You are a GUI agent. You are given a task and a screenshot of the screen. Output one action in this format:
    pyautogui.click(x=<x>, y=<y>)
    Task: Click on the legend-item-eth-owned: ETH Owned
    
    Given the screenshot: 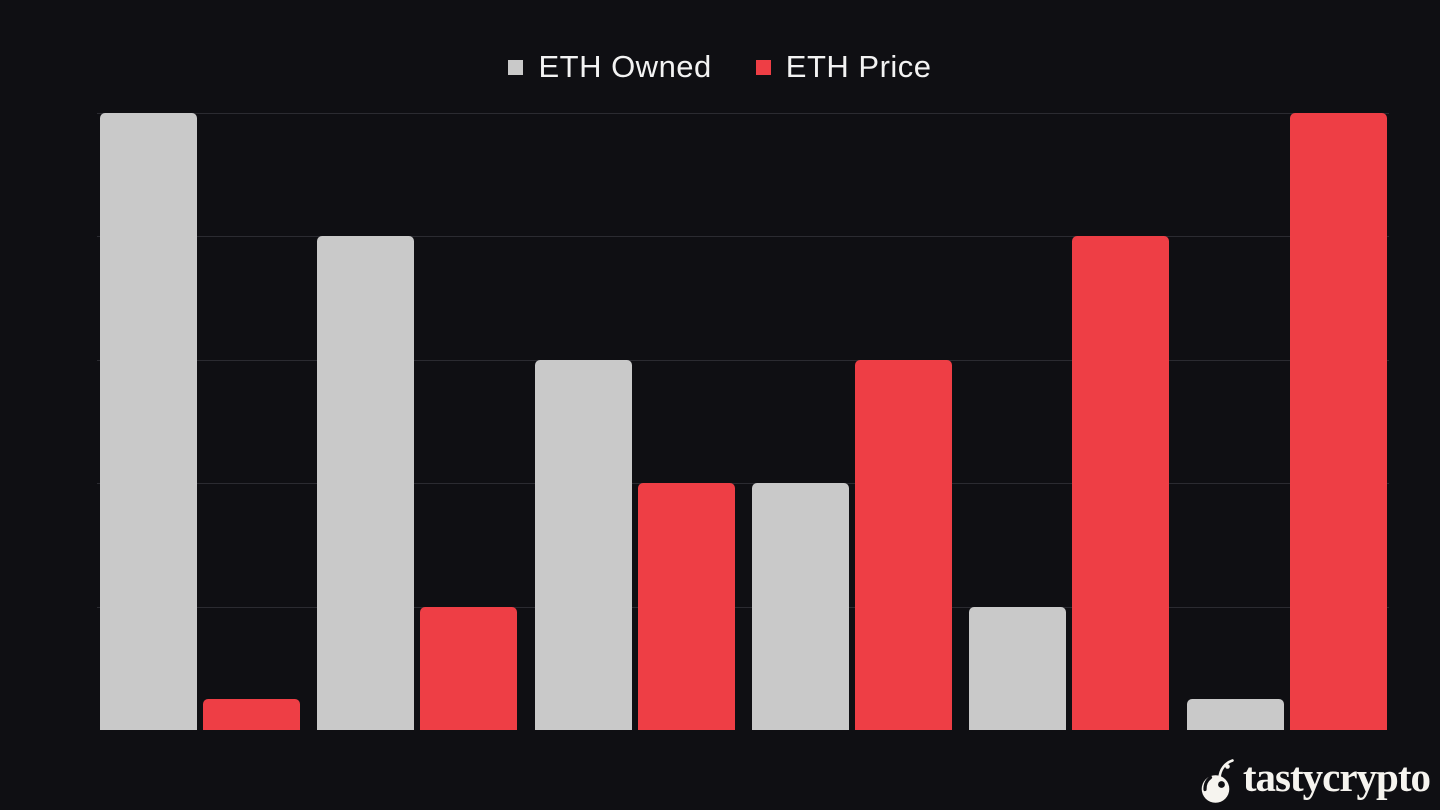 What is the action you would take?
    pyautogui.click(x=609, y=67)
    